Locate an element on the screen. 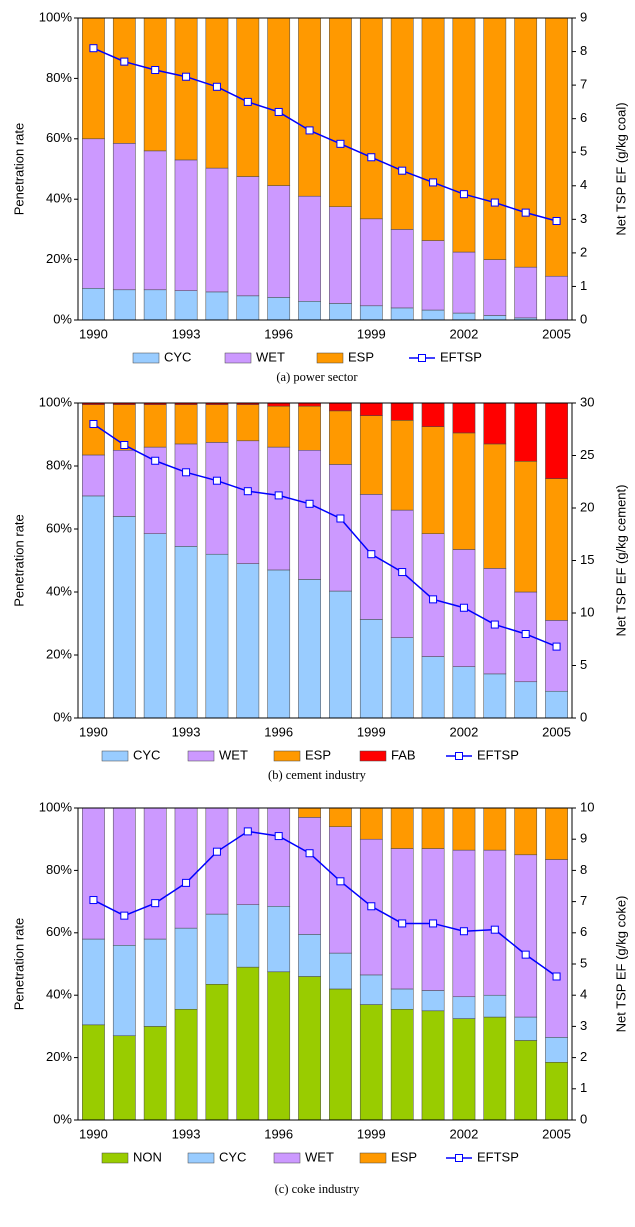  y2-tick-label: 3 is located at coordinates (583, 1025).